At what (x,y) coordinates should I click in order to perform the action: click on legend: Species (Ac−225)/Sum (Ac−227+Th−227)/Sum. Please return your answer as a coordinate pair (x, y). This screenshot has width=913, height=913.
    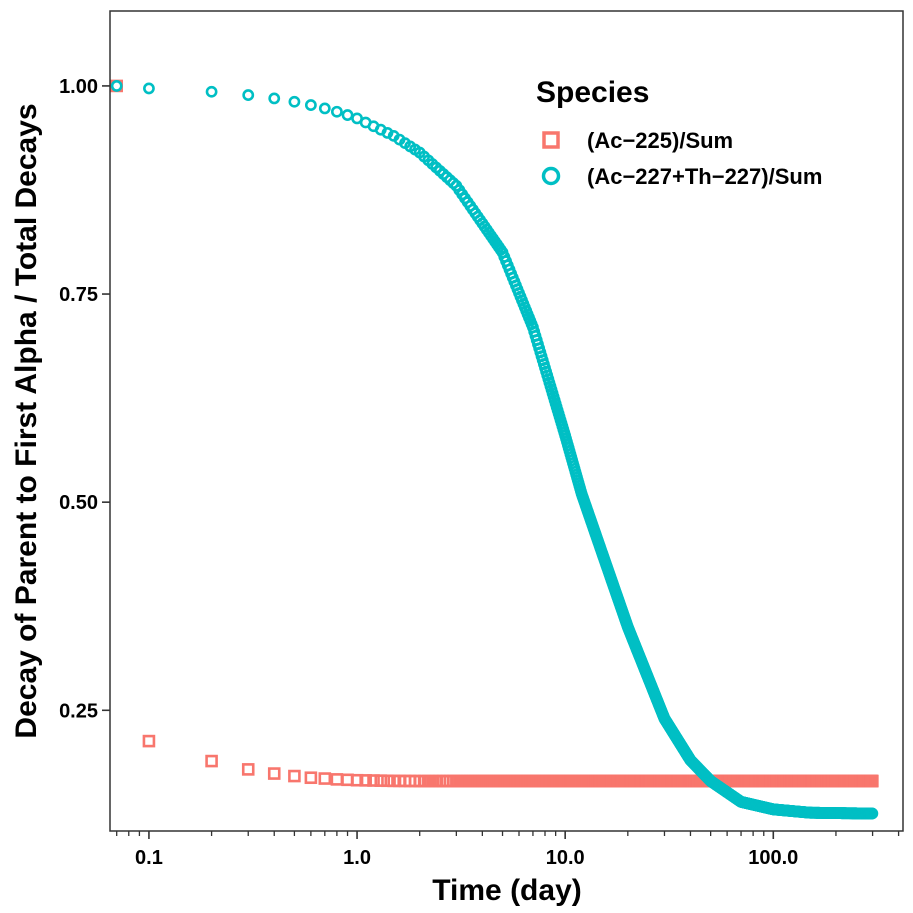
    Looking at the image, I should click on (679, 132).